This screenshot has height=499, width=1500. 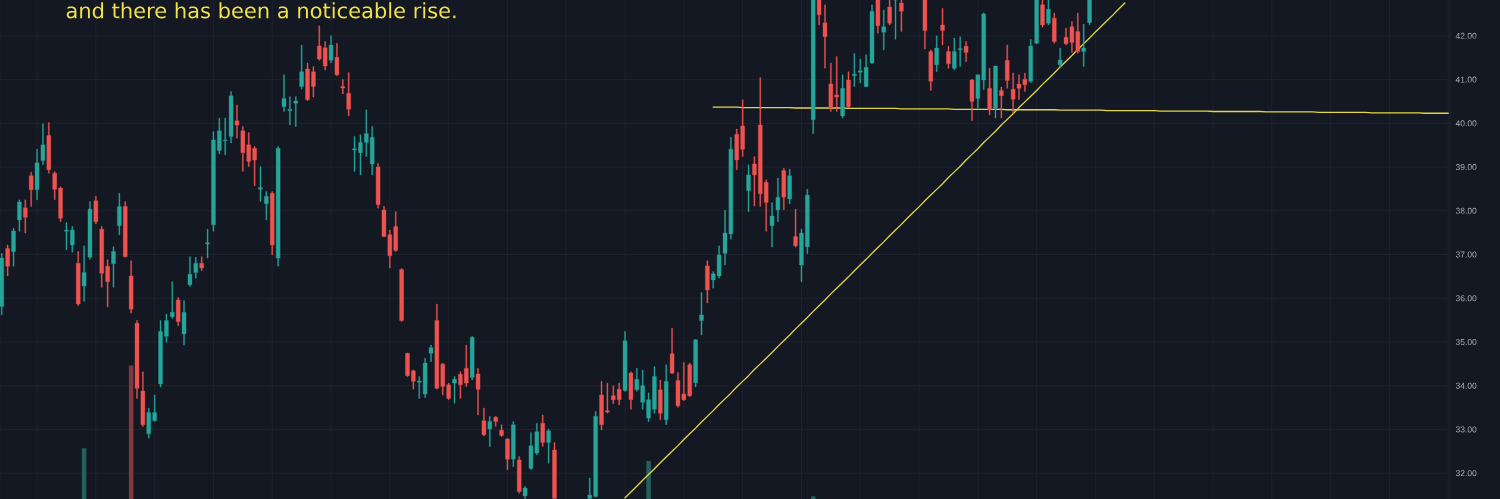 What do you see at coordinates (1466, 473) in the screenshot?
I see `y-tick-label: 32.00` at bounding box center [1466, 473].